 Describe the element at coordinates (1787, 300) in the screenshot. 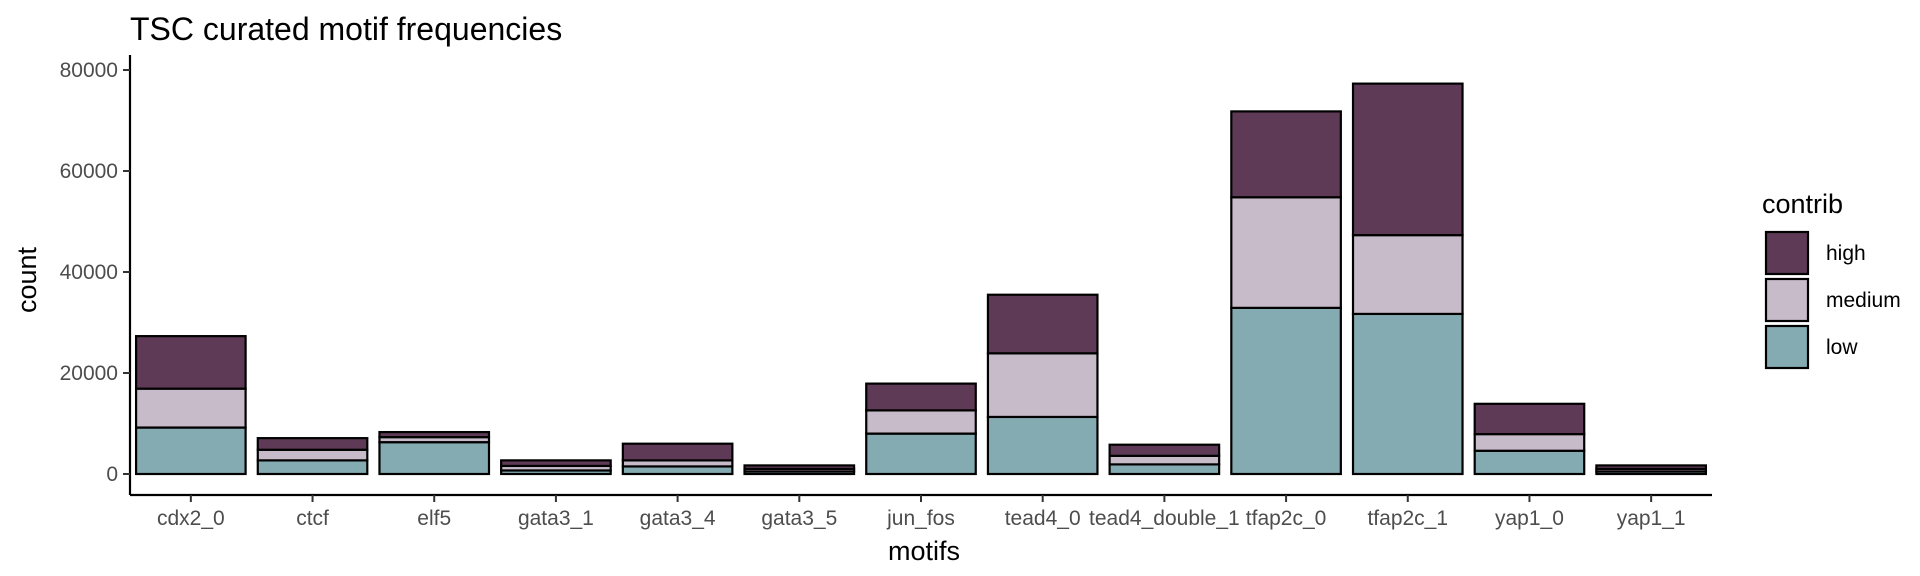

I see `legend-swatch-medium` at that location.